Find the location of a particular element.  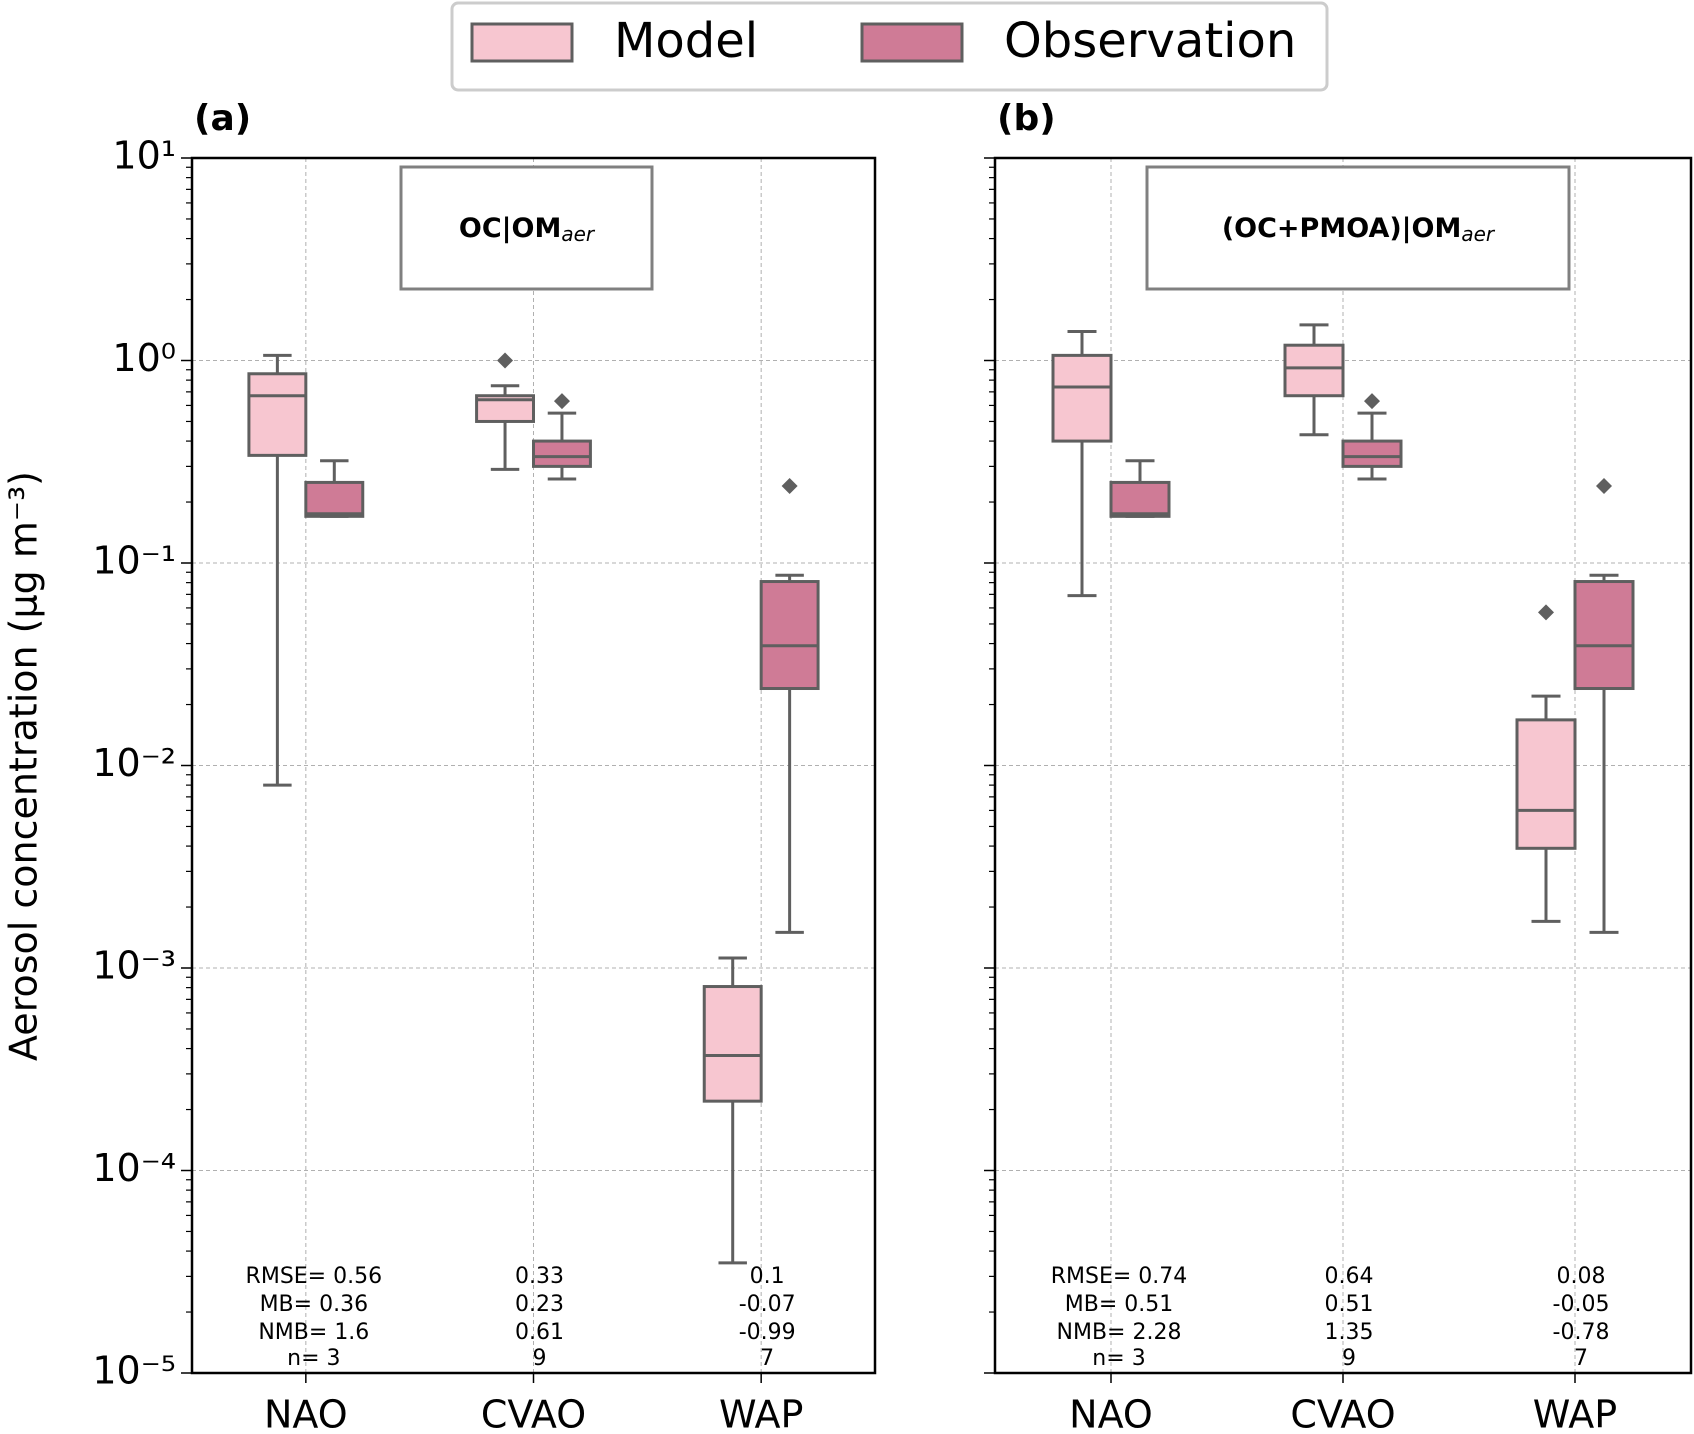

stat-value: -0.99 is located at coordinates (767, 1332).